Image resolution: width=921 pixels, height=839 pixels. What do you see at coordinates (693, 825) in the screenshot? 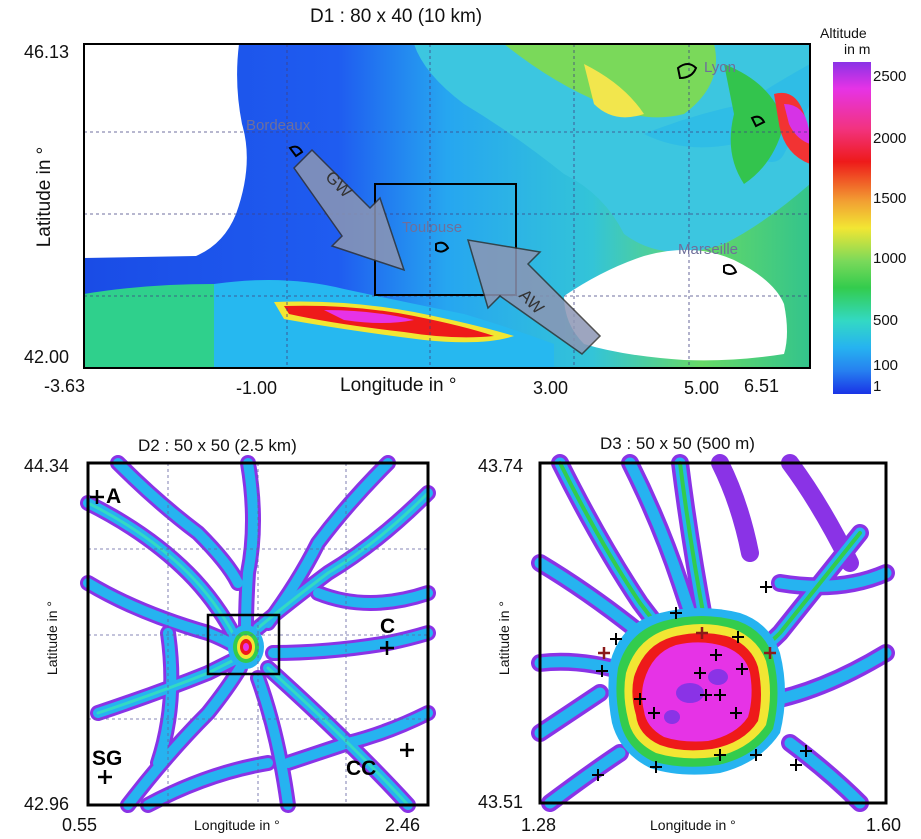
I see `d3-xlabel: Longitude in °` at bounding box center [693, 825].